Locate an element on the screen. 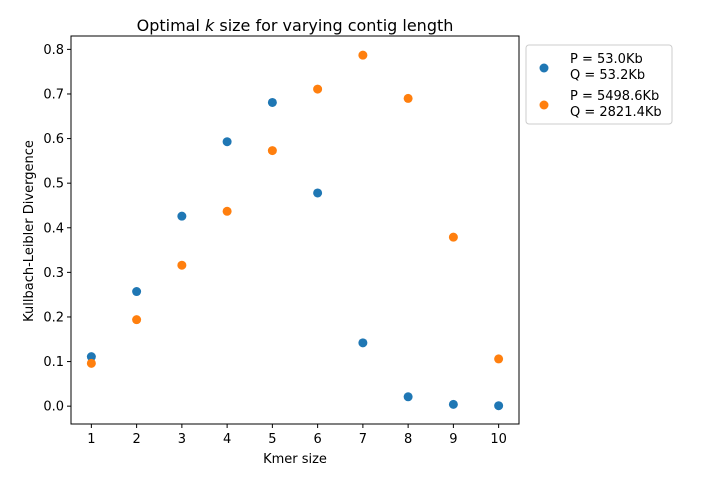  x-tick-label: 8 is located at coordinates (408, 439).